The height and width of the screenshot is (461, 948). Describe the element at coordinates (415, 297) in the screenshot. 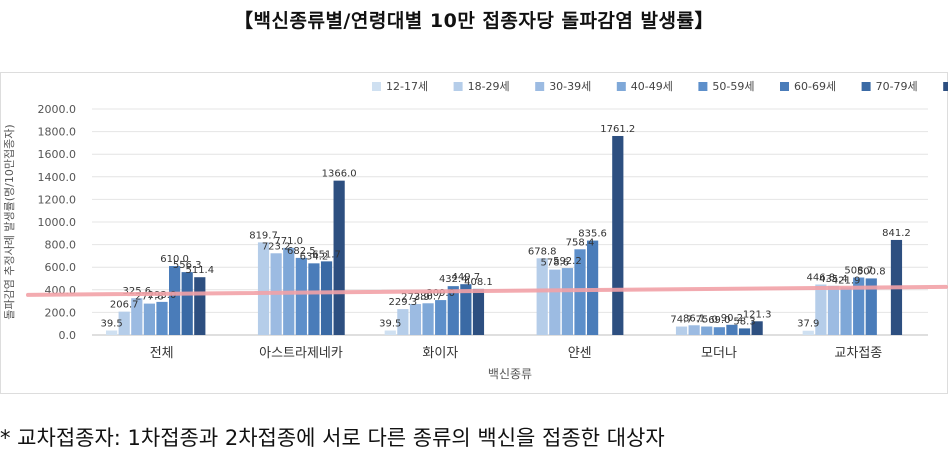

I see `data-label: 273.9` at that location.